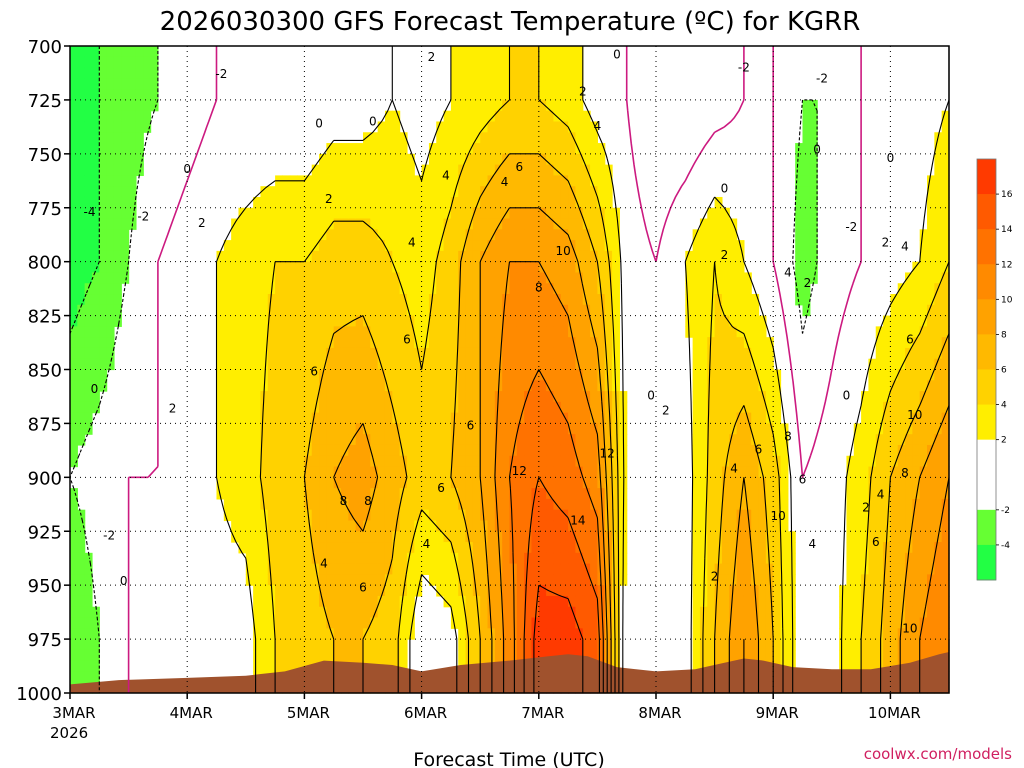 The width and height of the screenshot is (1024, 768). Describe the element at coordinates (938, 754) in the screenshot. I see `credit-link: coolwx.com/models` at that location.